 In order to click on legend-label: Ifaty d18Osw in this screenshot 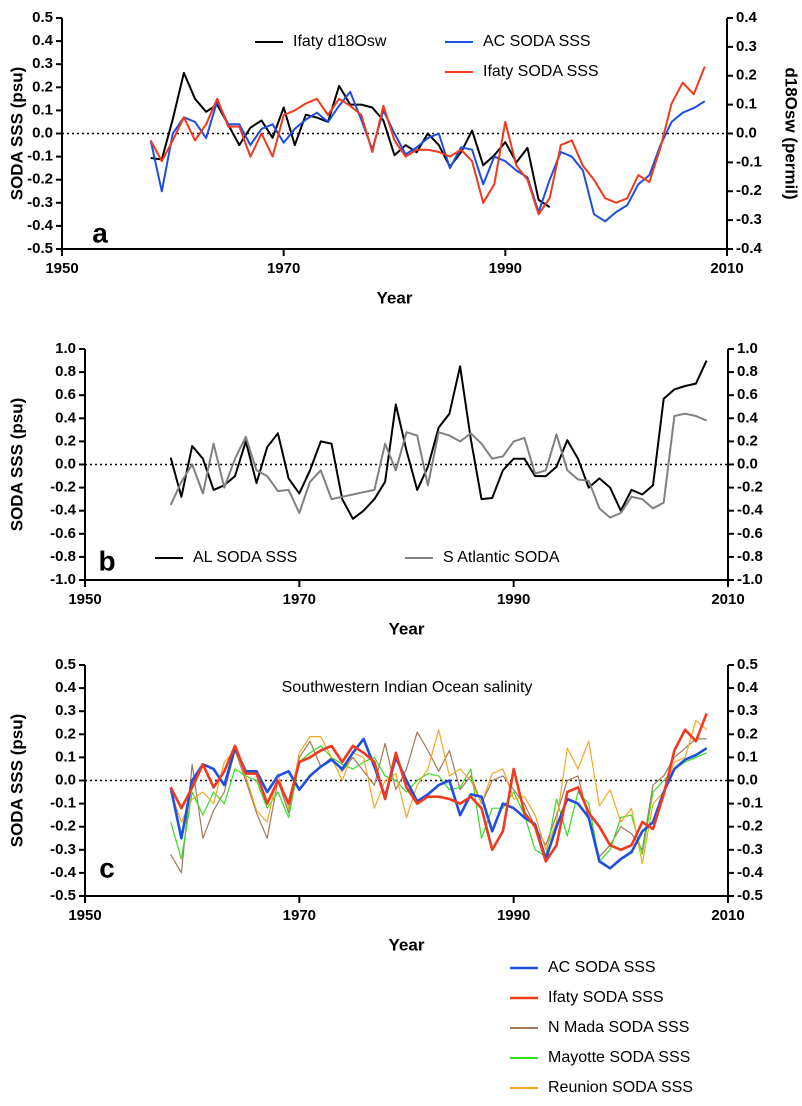, I will do `click(340, 41)`.